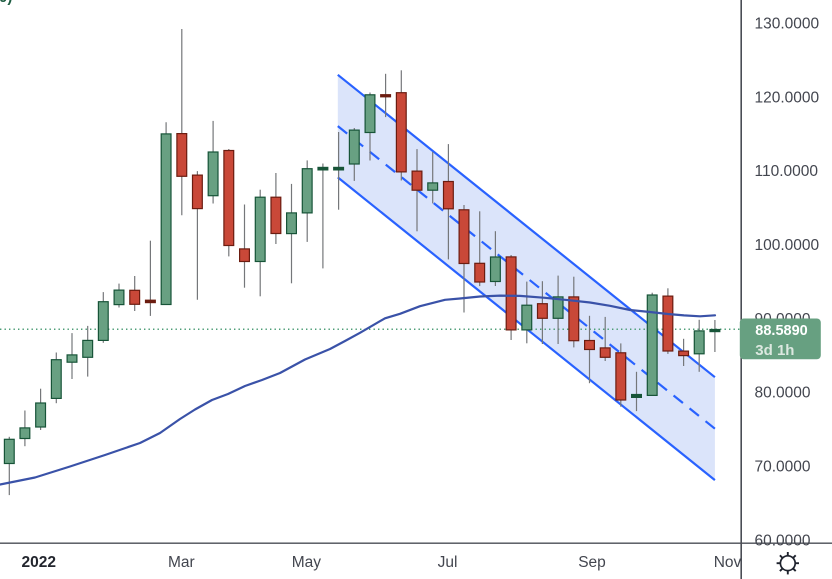  I want to click on svg-text: Sep, so click(592, 562).